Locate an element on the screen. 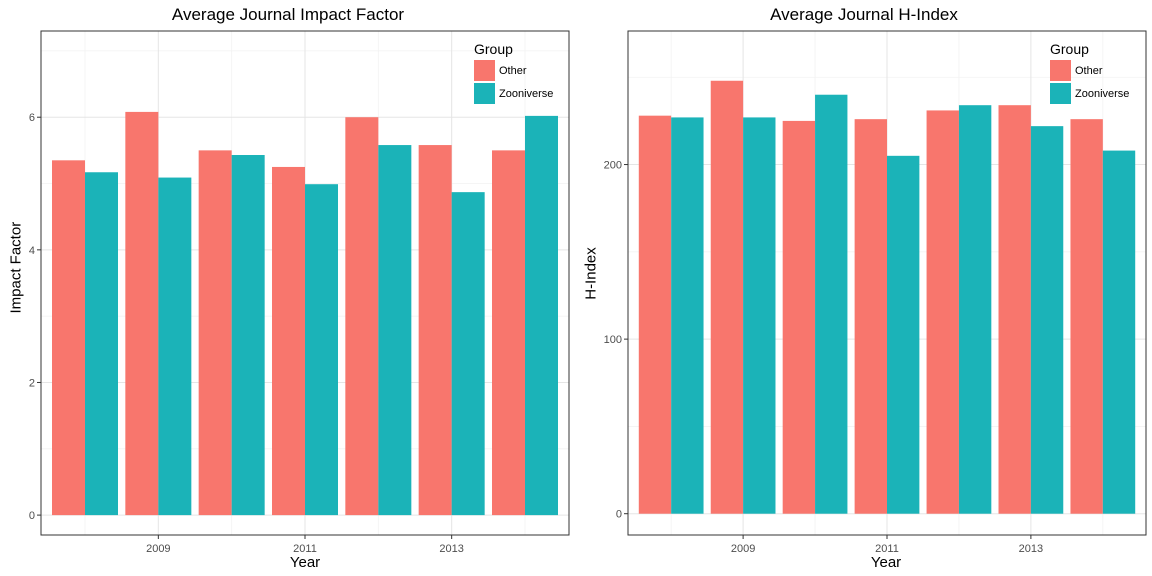 This screenshot has height=576, width=1152. chart-title: Average Journal H-Index is located at coordinates (864, 14).